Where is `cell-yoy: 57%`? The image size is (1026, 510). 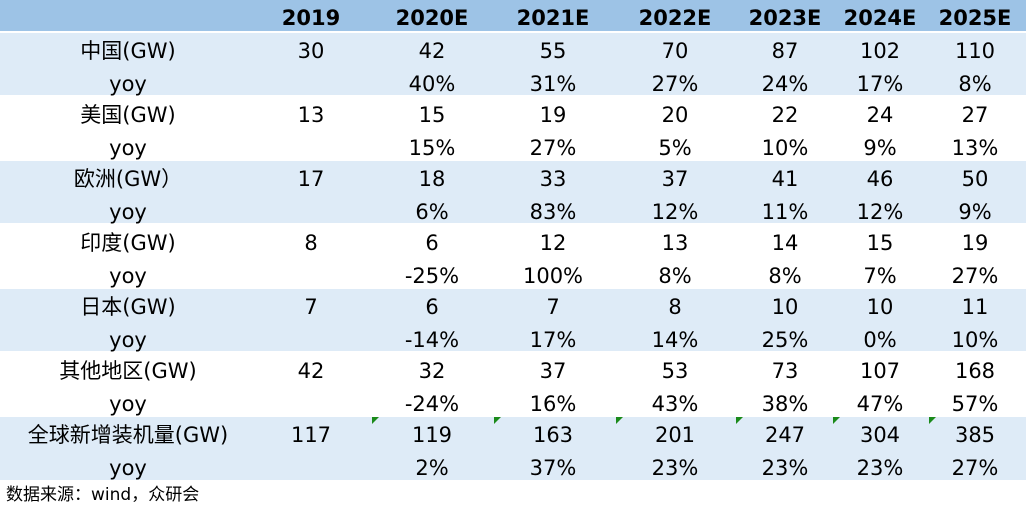 cell-yoy: 57% is located at coordinates (975, 404).